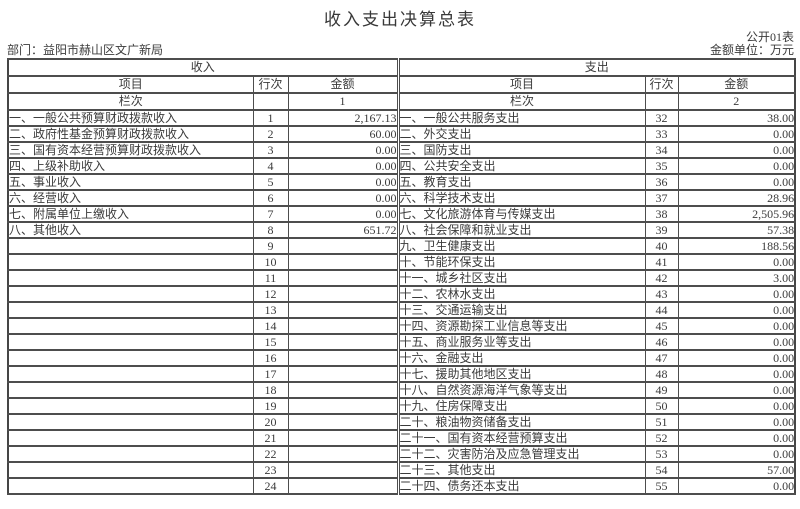 The image size is (800, 509). Describe the element at coordinates (661, 150) in the screenshot. I see `expense-line-cell: 34` at that location.